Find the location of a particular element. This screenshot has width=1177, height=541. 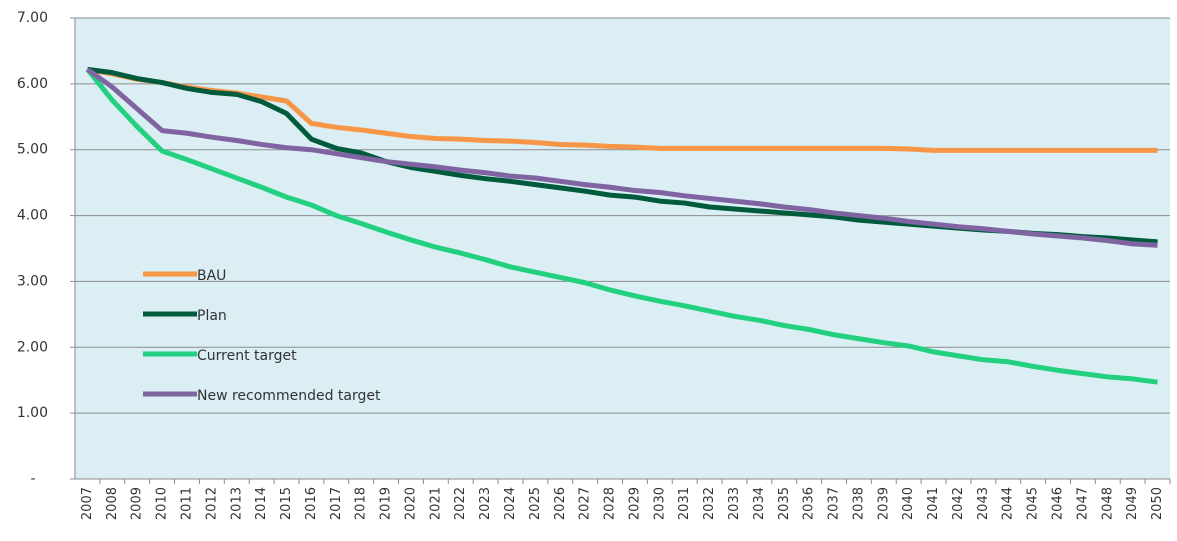

x-tick-label: 2041 is located at coordinates (933, 503).